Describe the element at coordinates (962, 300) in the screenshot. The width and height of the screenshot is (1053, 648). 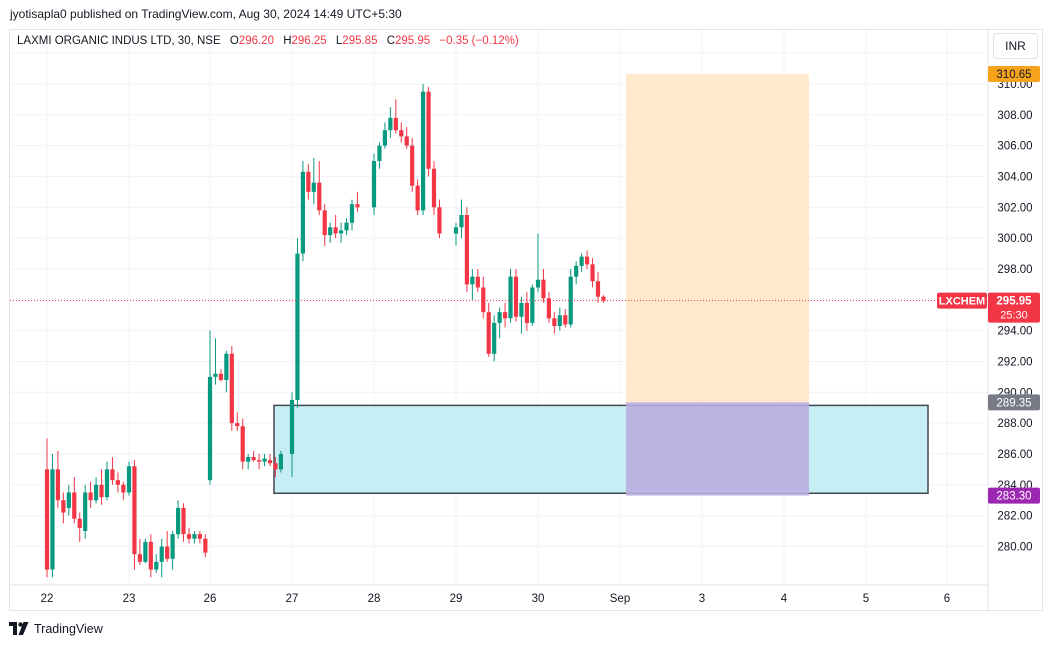
I see `symbol-badge-bg` at that location.